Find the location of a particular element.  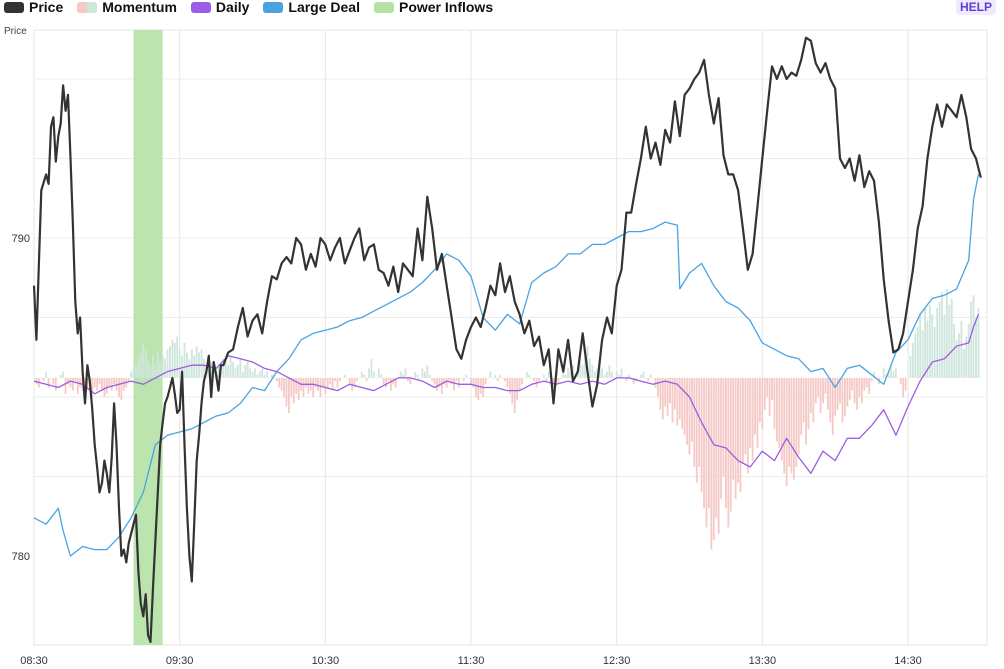

legend-item-momentum: Momentum is located at coordinates (127, 7).